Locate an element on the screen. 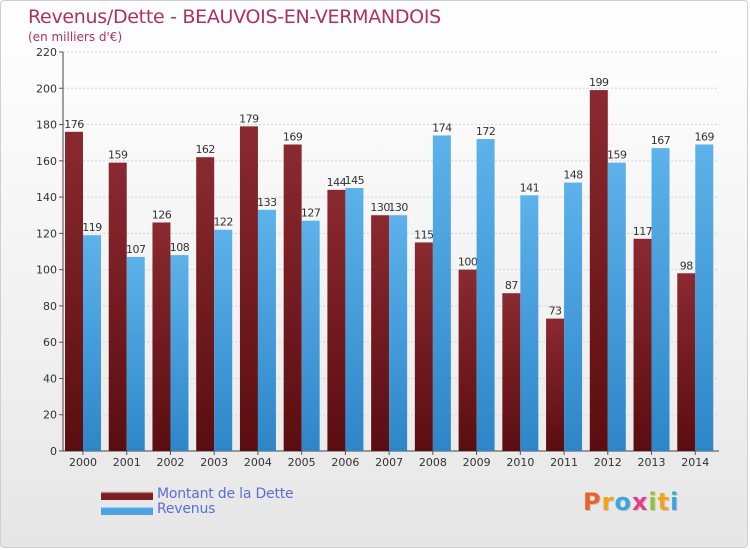 This screenshot has height=550, width=750. data-label-revenus: 169 is located at coordinates (705, 136).